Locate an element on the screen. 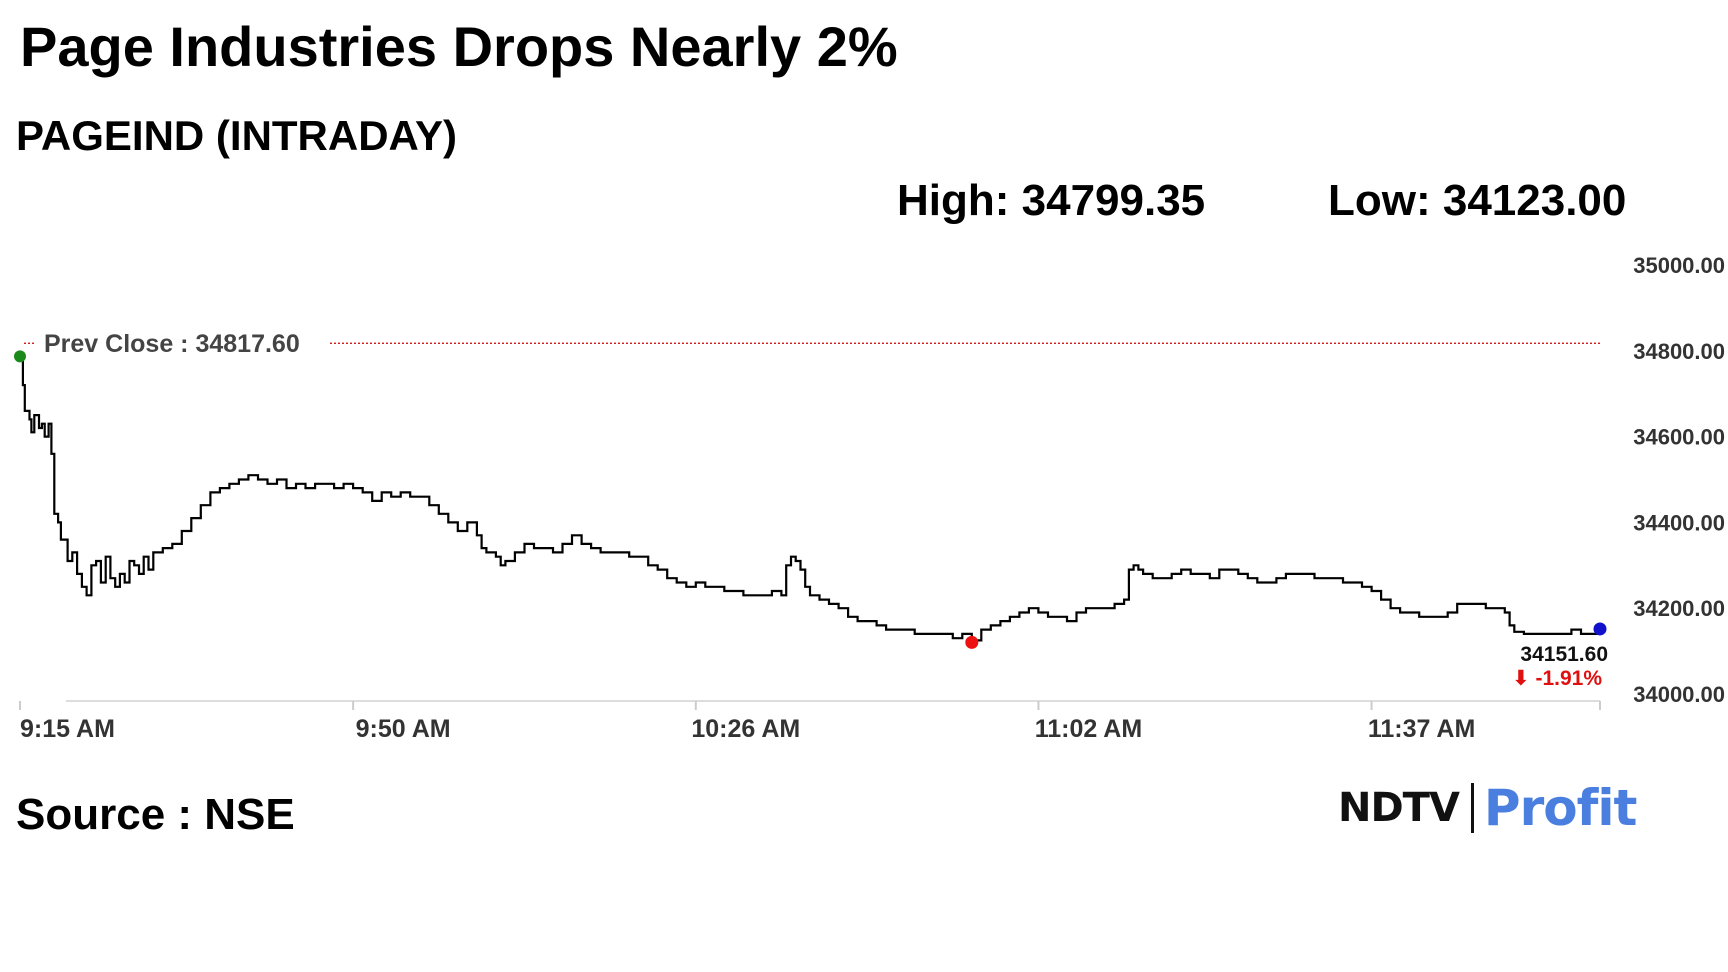 This screenshot has width=1728, height=972. page-title: Page Industries Drops Nearly 2% is located at coordinates (459, 46).